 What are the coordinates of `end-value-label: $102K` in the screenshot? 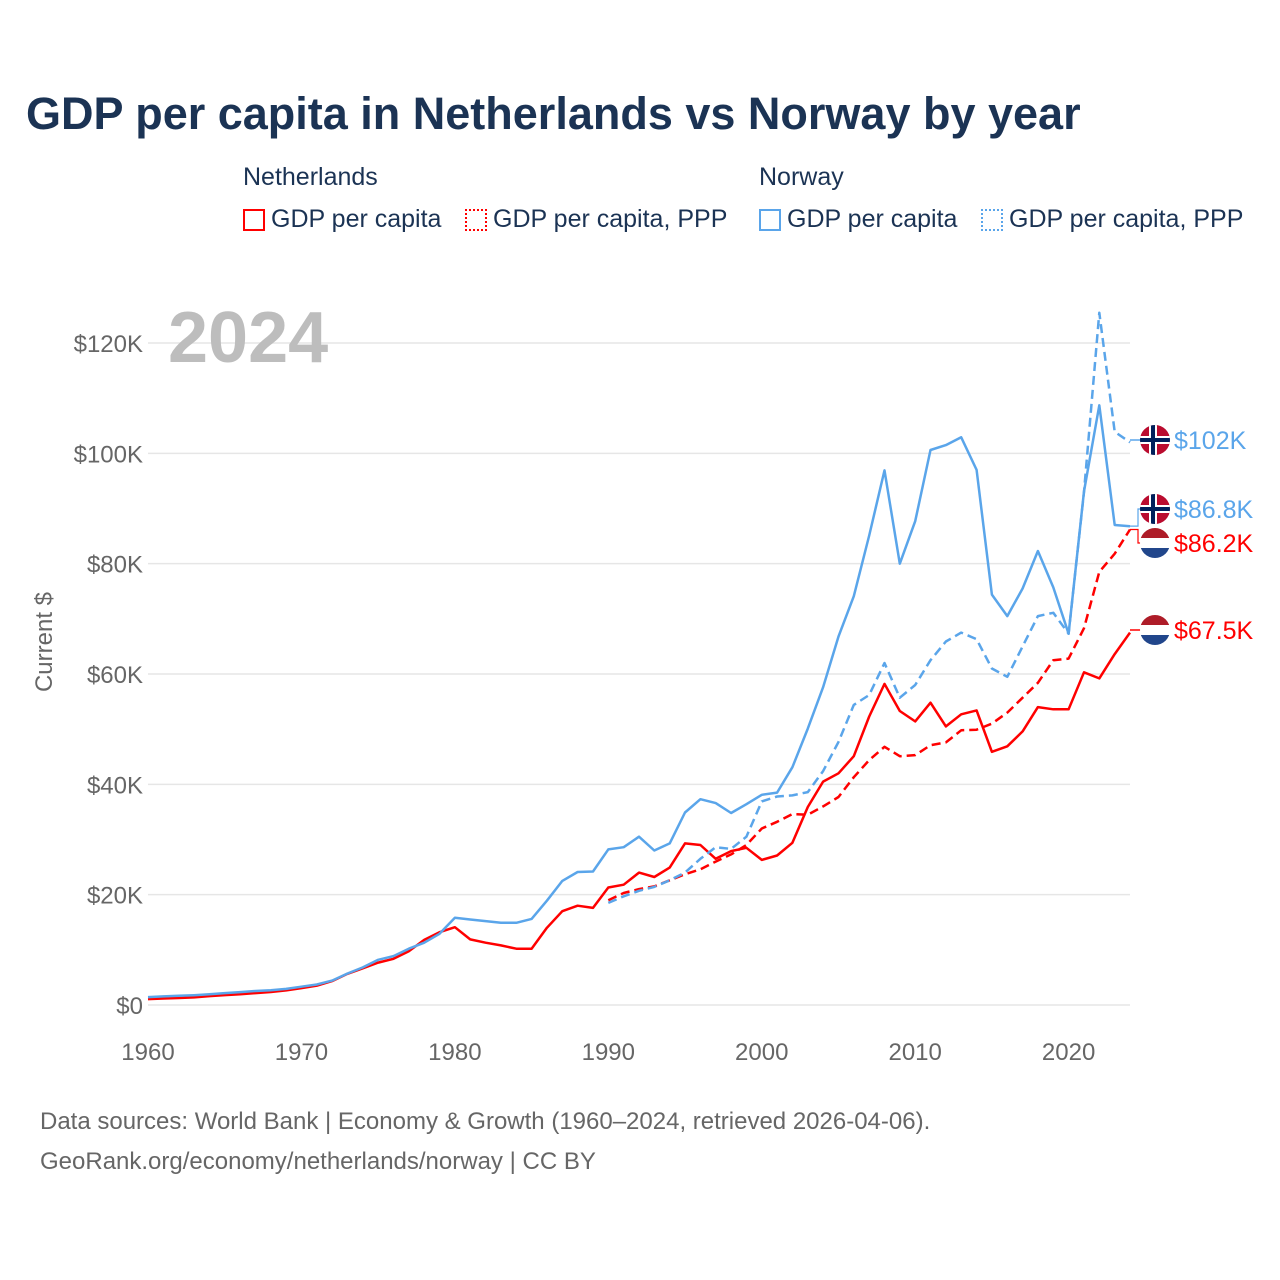 It's located at (1210, 441).